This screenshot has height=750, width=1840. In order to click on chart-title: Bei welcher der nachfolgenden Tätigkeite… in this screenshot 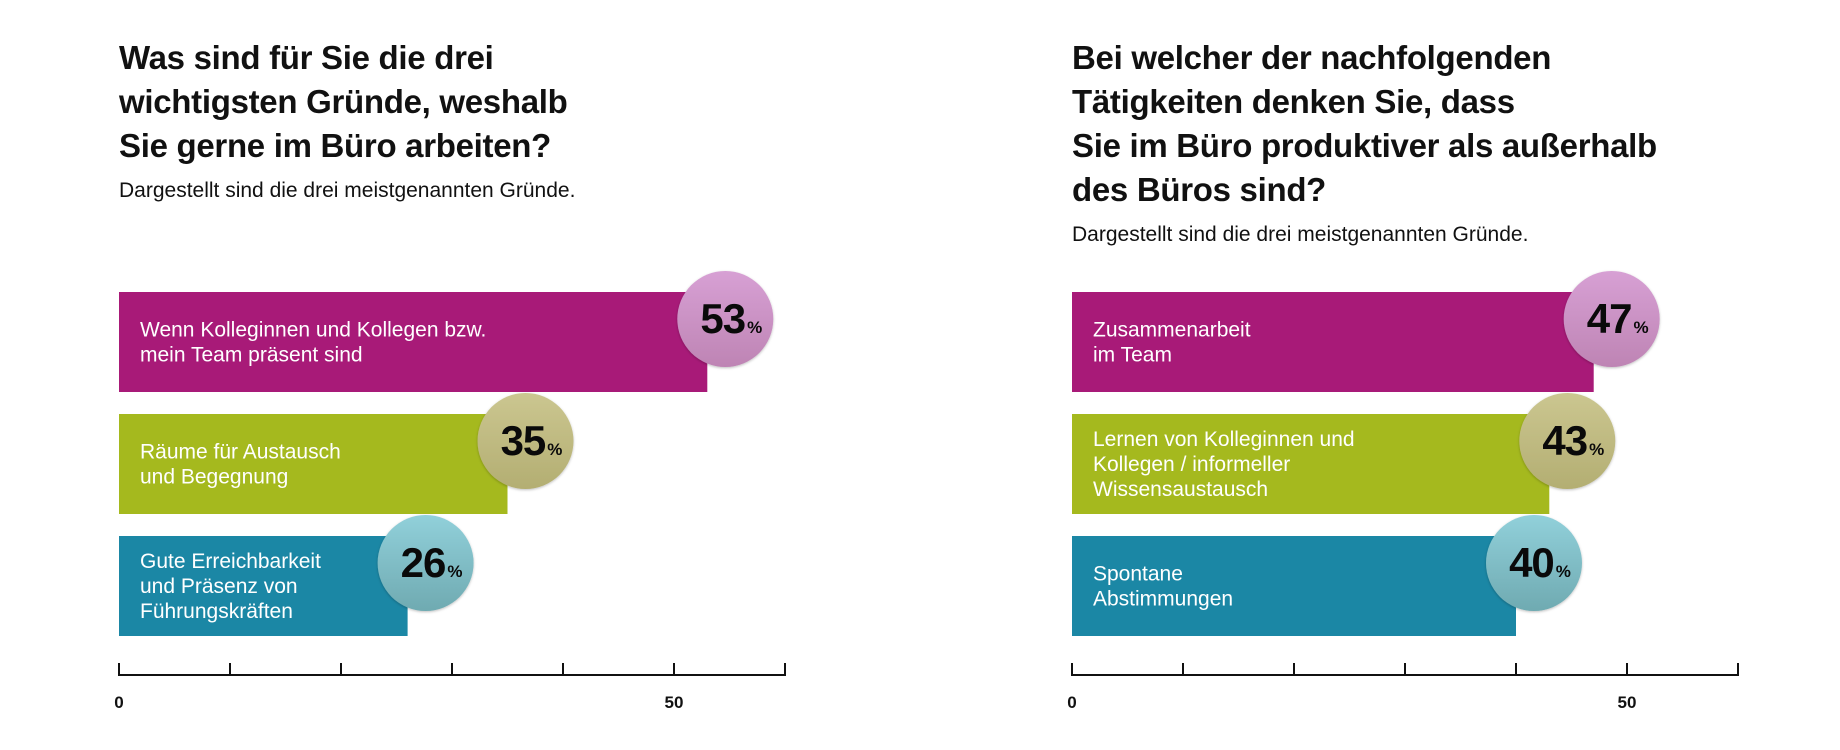, I will do `click(1364, 123)`.